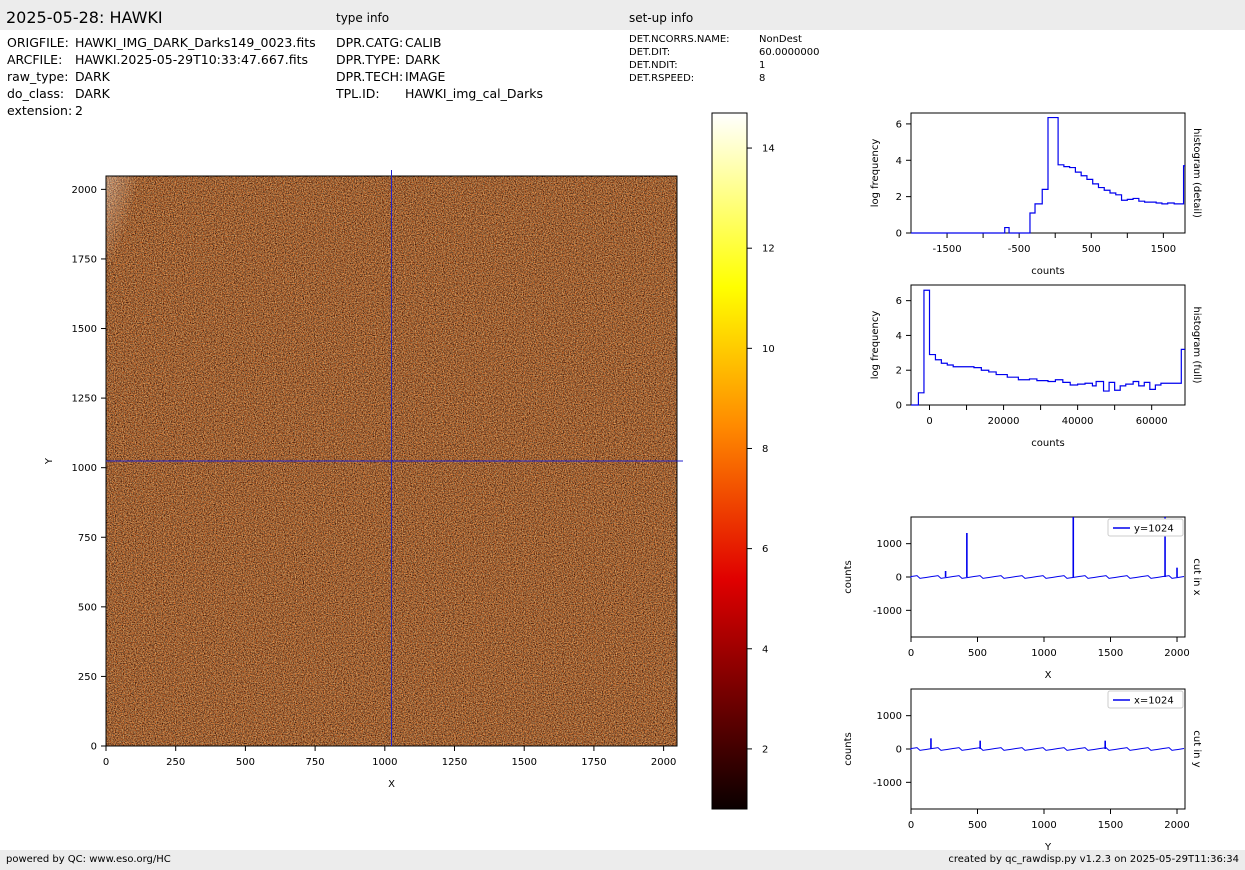 Image resolution: width=1245 pixels, height=870 pixels. Describe the element at coordinates (87, 607) in the screenshot. I see `image-ytick-label-2: 500` at that location.